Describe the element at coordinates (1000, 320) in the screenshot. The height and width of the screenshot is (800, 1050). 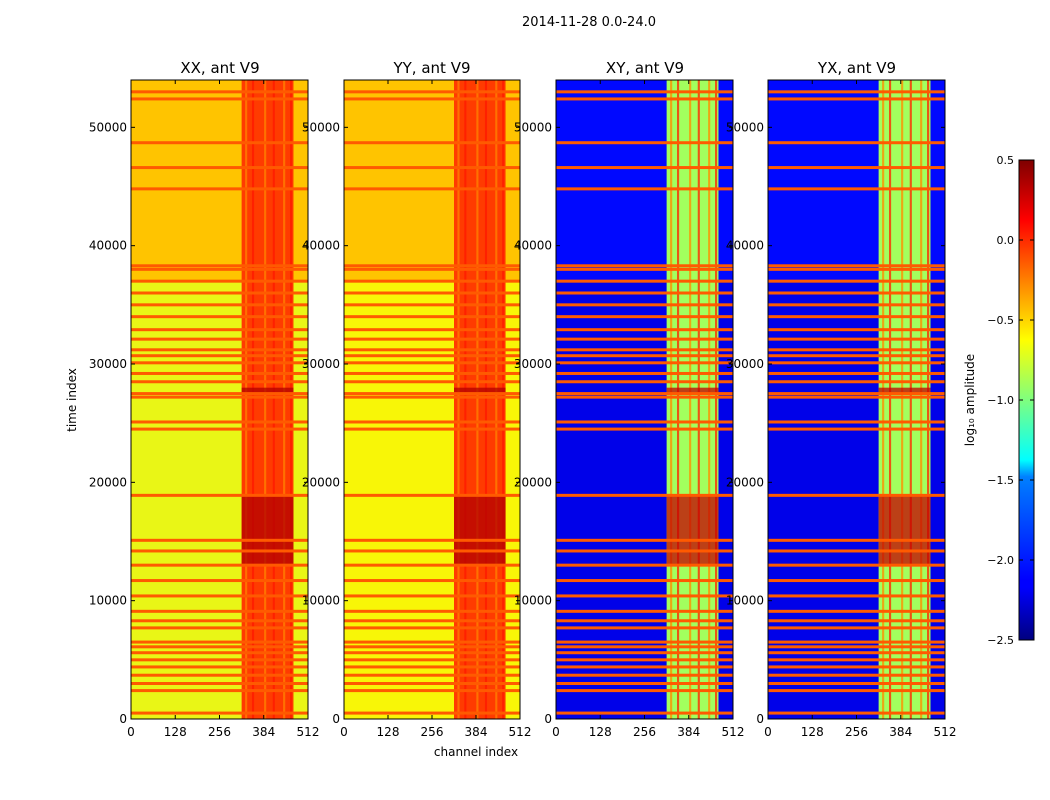
I see `colorbar-tick-label: −0.5` at that location.